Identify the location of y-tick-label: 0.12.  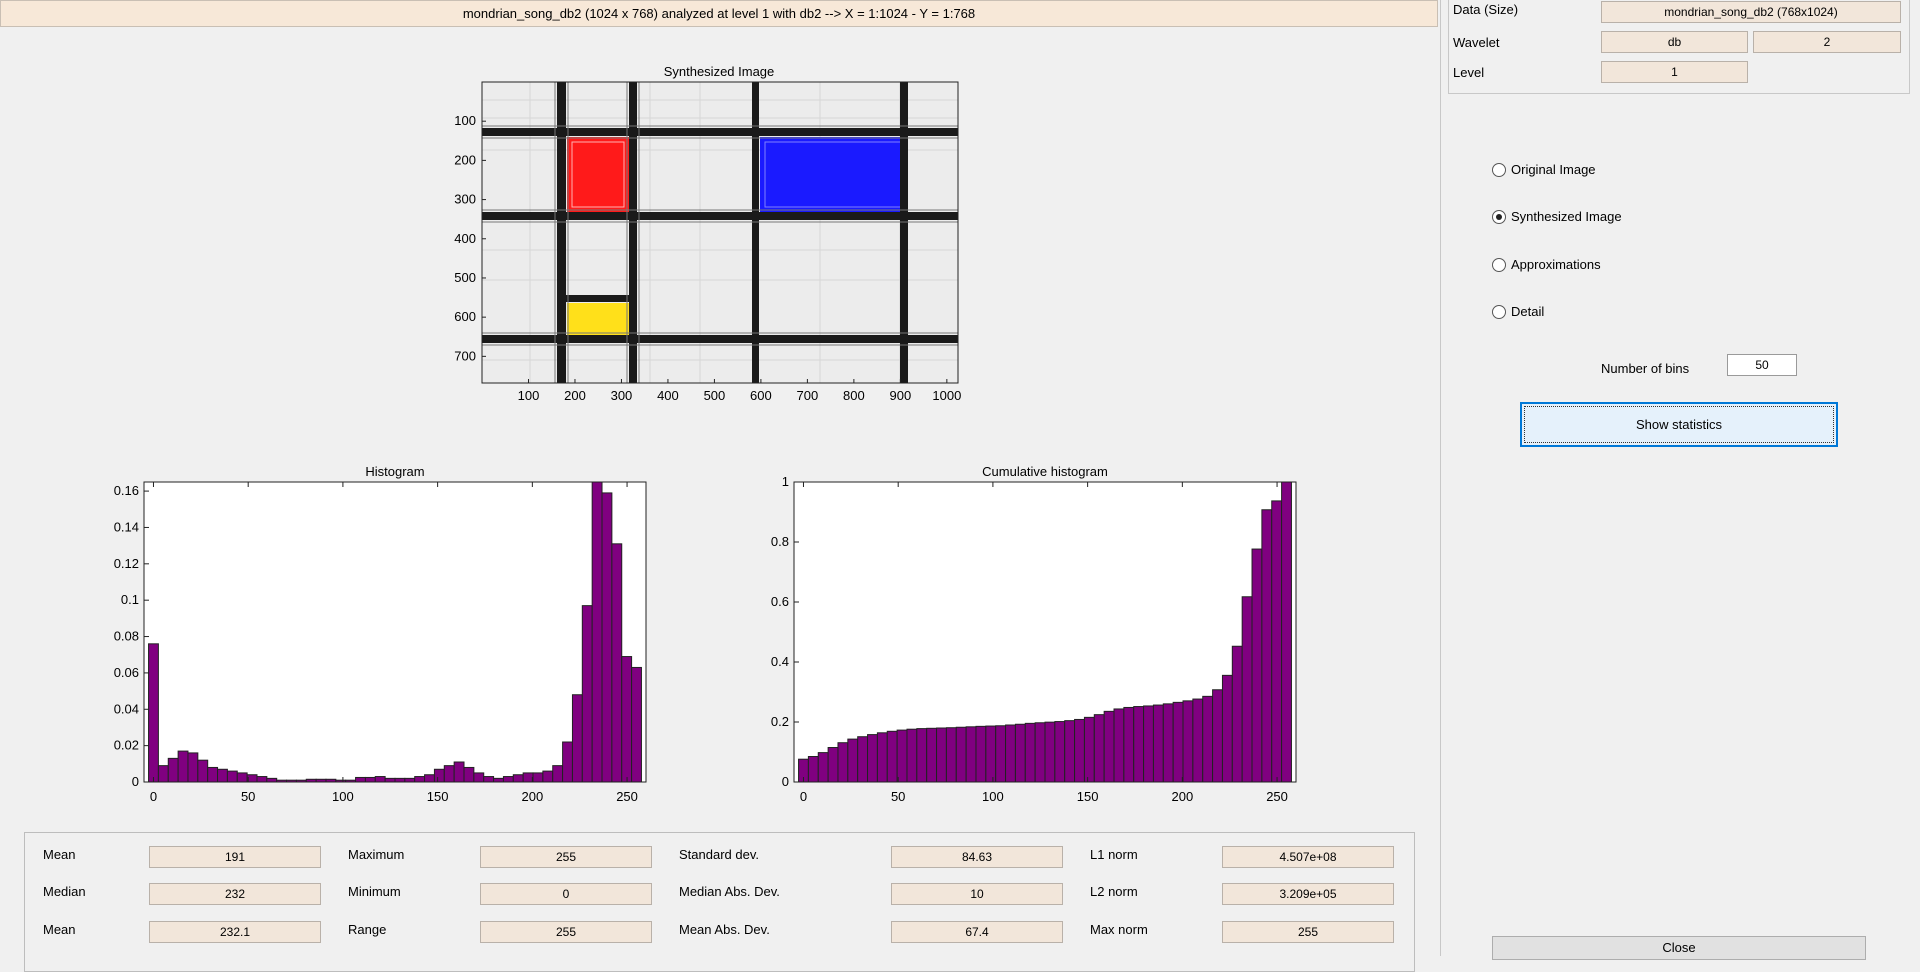
(126, 563).